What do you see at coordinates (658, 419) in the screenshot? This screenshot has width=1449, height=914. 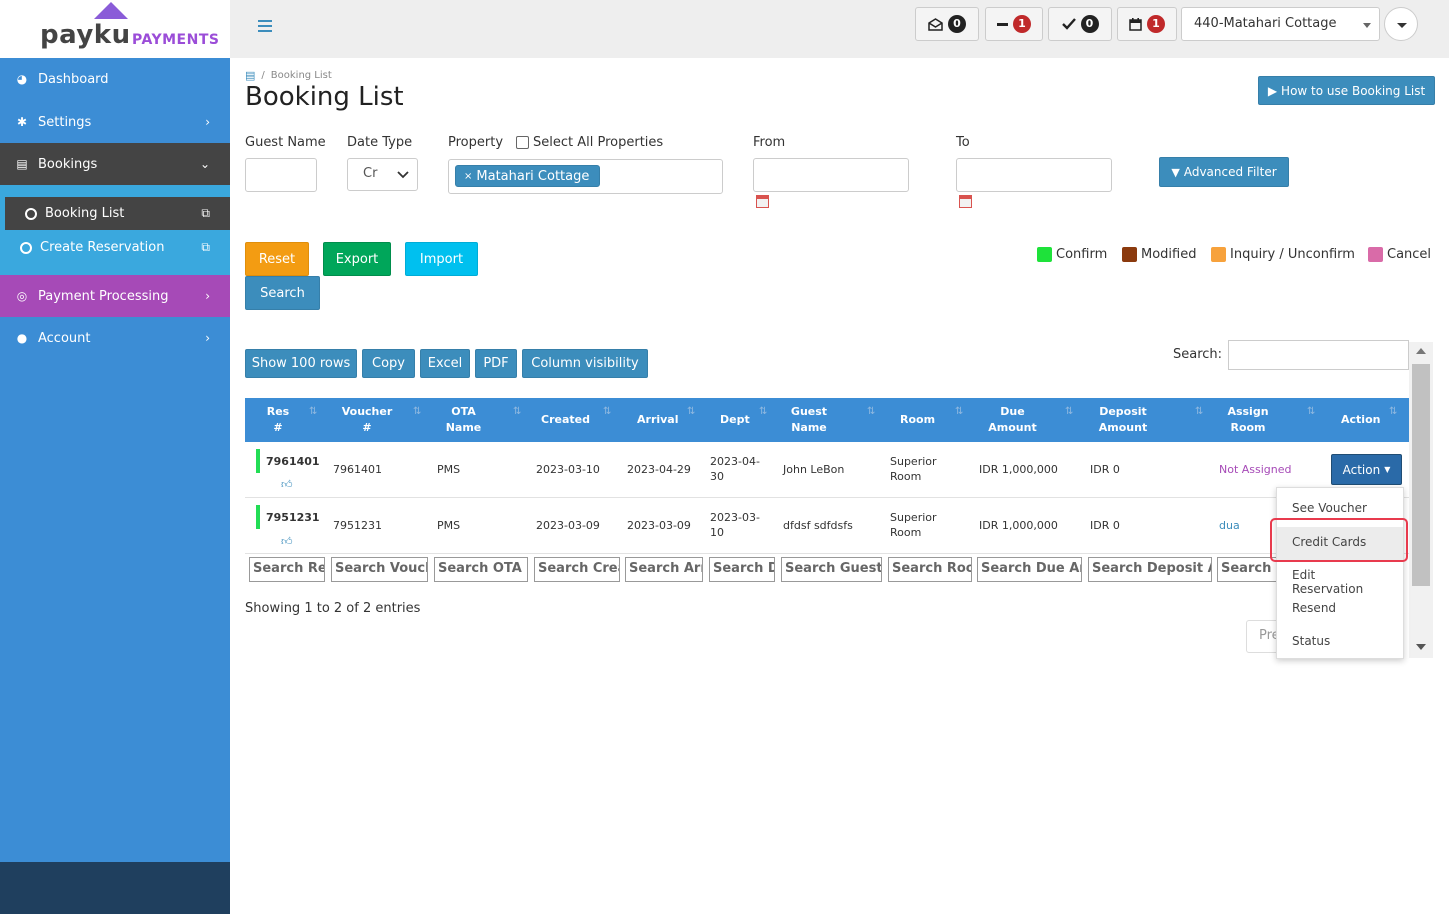 I see `th-arrival: Arrival` at bounding box center [658, 419].